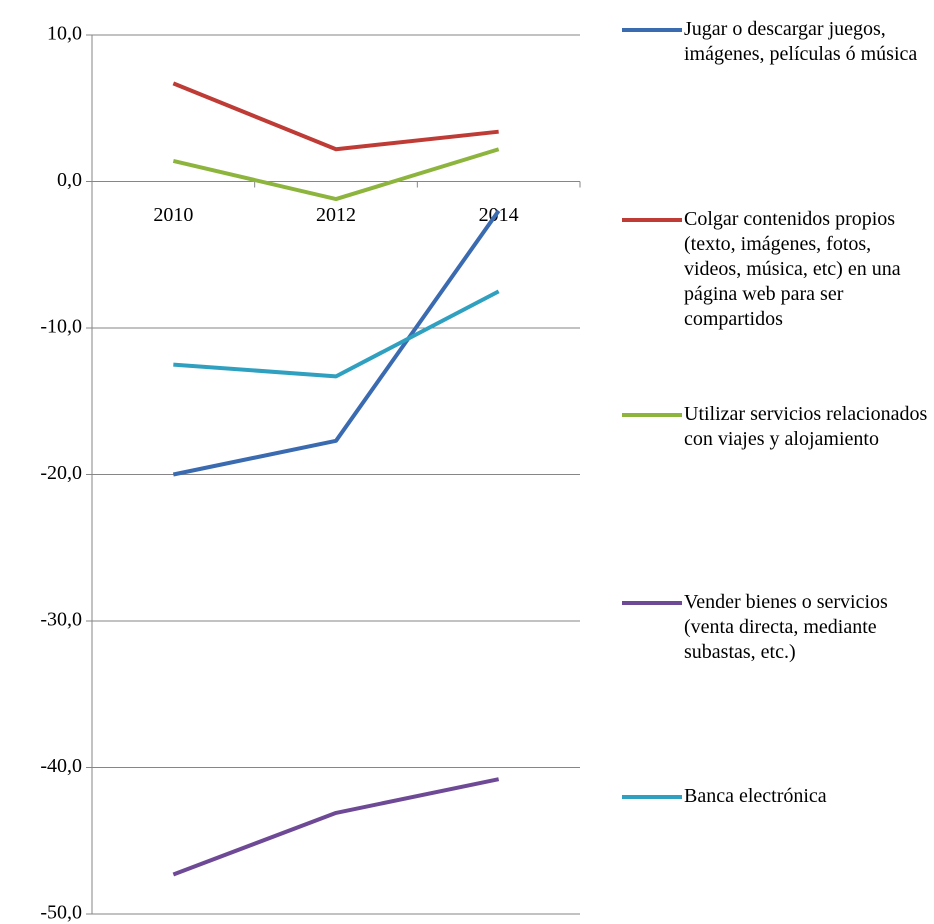 The width and height of the screenshot is (934, 924). What do you see at coordinates (61, 766) in the screenshot?
I see `y-tick-label: -40,0` at bounding box center [61, 766].